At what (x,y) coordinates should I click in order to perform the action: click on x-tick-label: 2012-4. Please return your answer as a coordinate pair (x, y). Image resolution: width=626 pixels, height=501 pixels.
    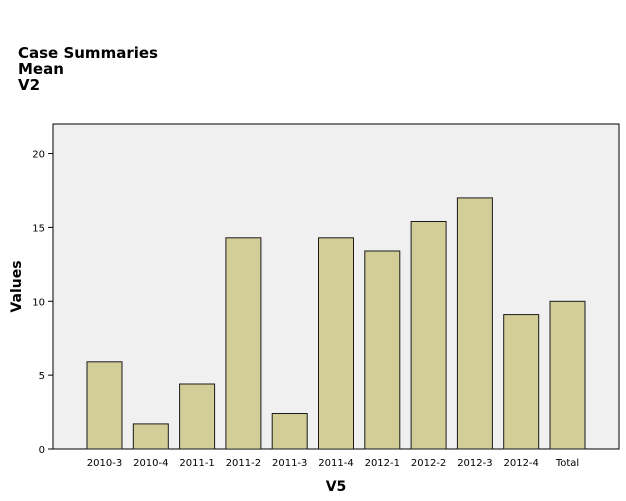
    Looking at the image, I should click on (520, 463).